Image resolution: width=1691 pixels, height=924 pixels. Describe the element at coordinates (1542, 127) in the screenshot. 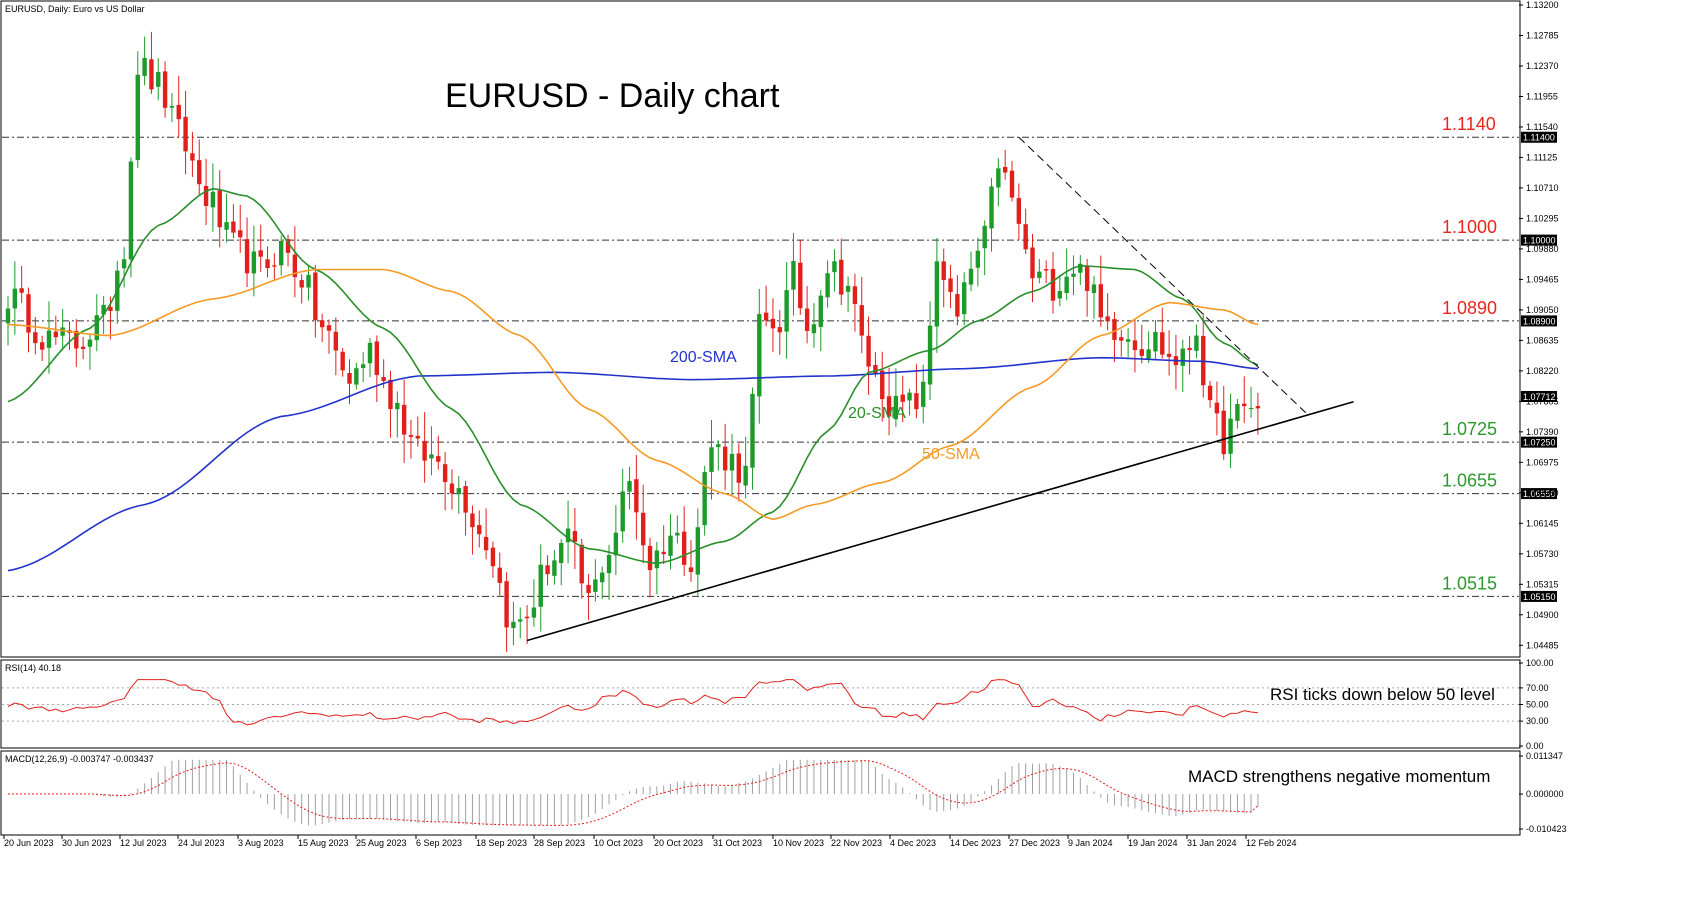

I see `price-tick-label: 1.11540` at that location.